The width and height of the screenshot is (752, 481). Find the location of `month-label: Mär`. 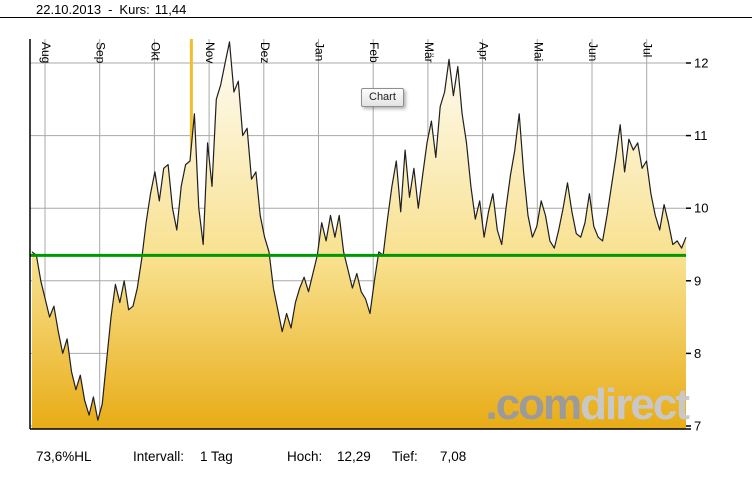

month-label: Mär is located at coordinates (429, 52).